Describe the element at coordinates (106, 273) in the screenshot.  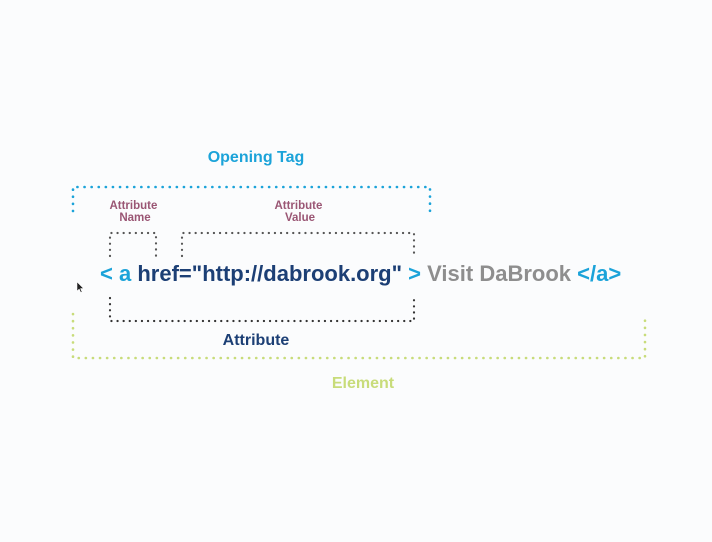
I see `open-angle-bracket: <` at that location.